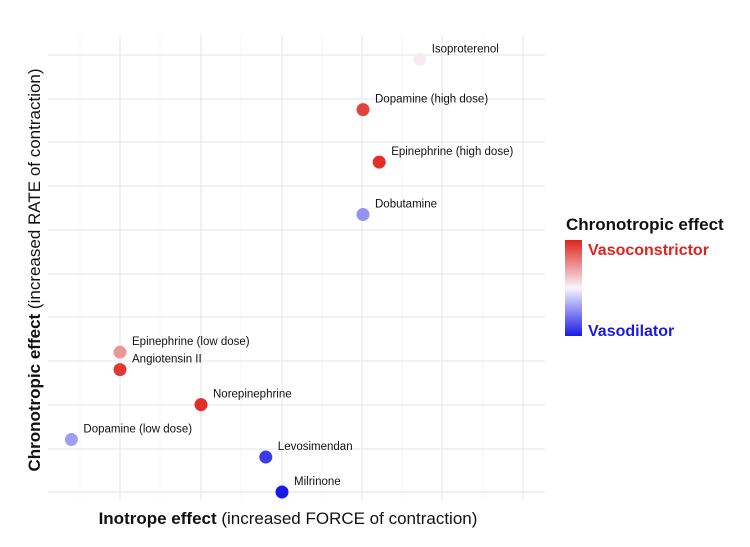 Image resolution: width=750 pixels, height=547 pixels. What do you see at coordinates (452, 152) in the screenshot?
I see `data-point-label: Epinephrine (high dose)` at bounding box center [452, 152].